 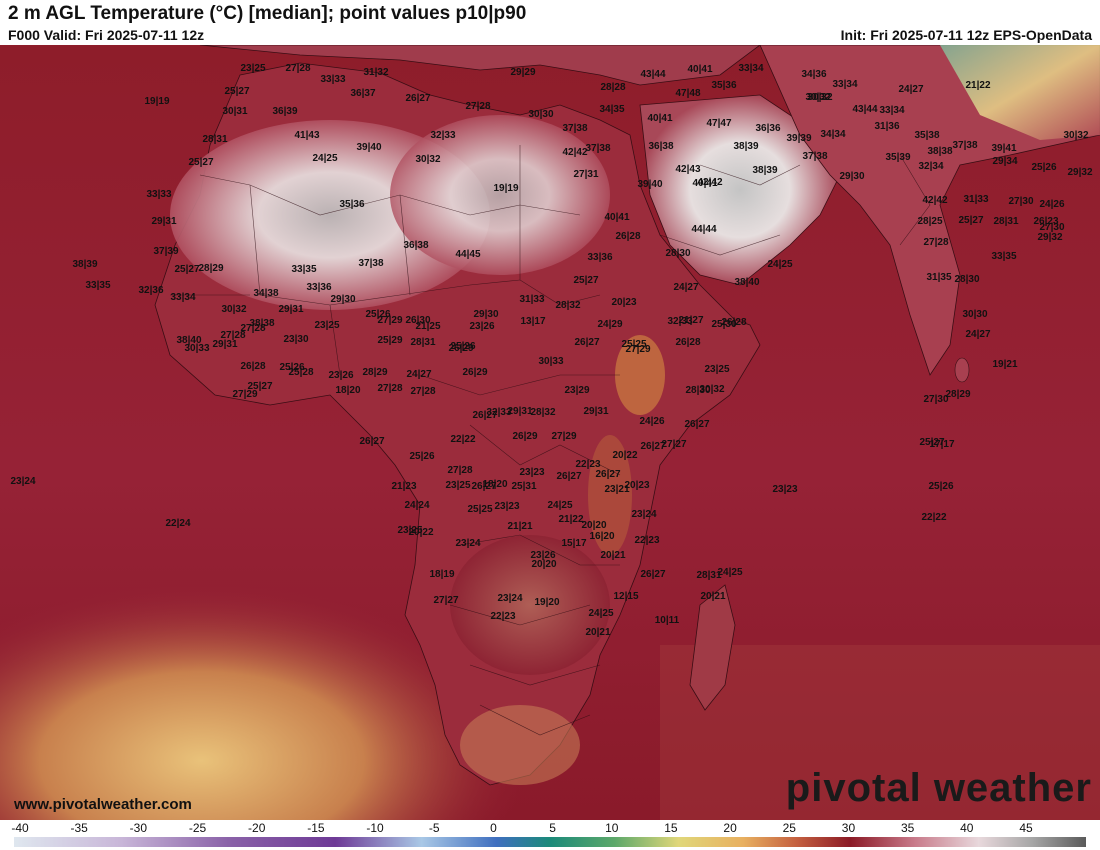 I want to click on point-value-label: 23|23, so click(x=507, y=506).